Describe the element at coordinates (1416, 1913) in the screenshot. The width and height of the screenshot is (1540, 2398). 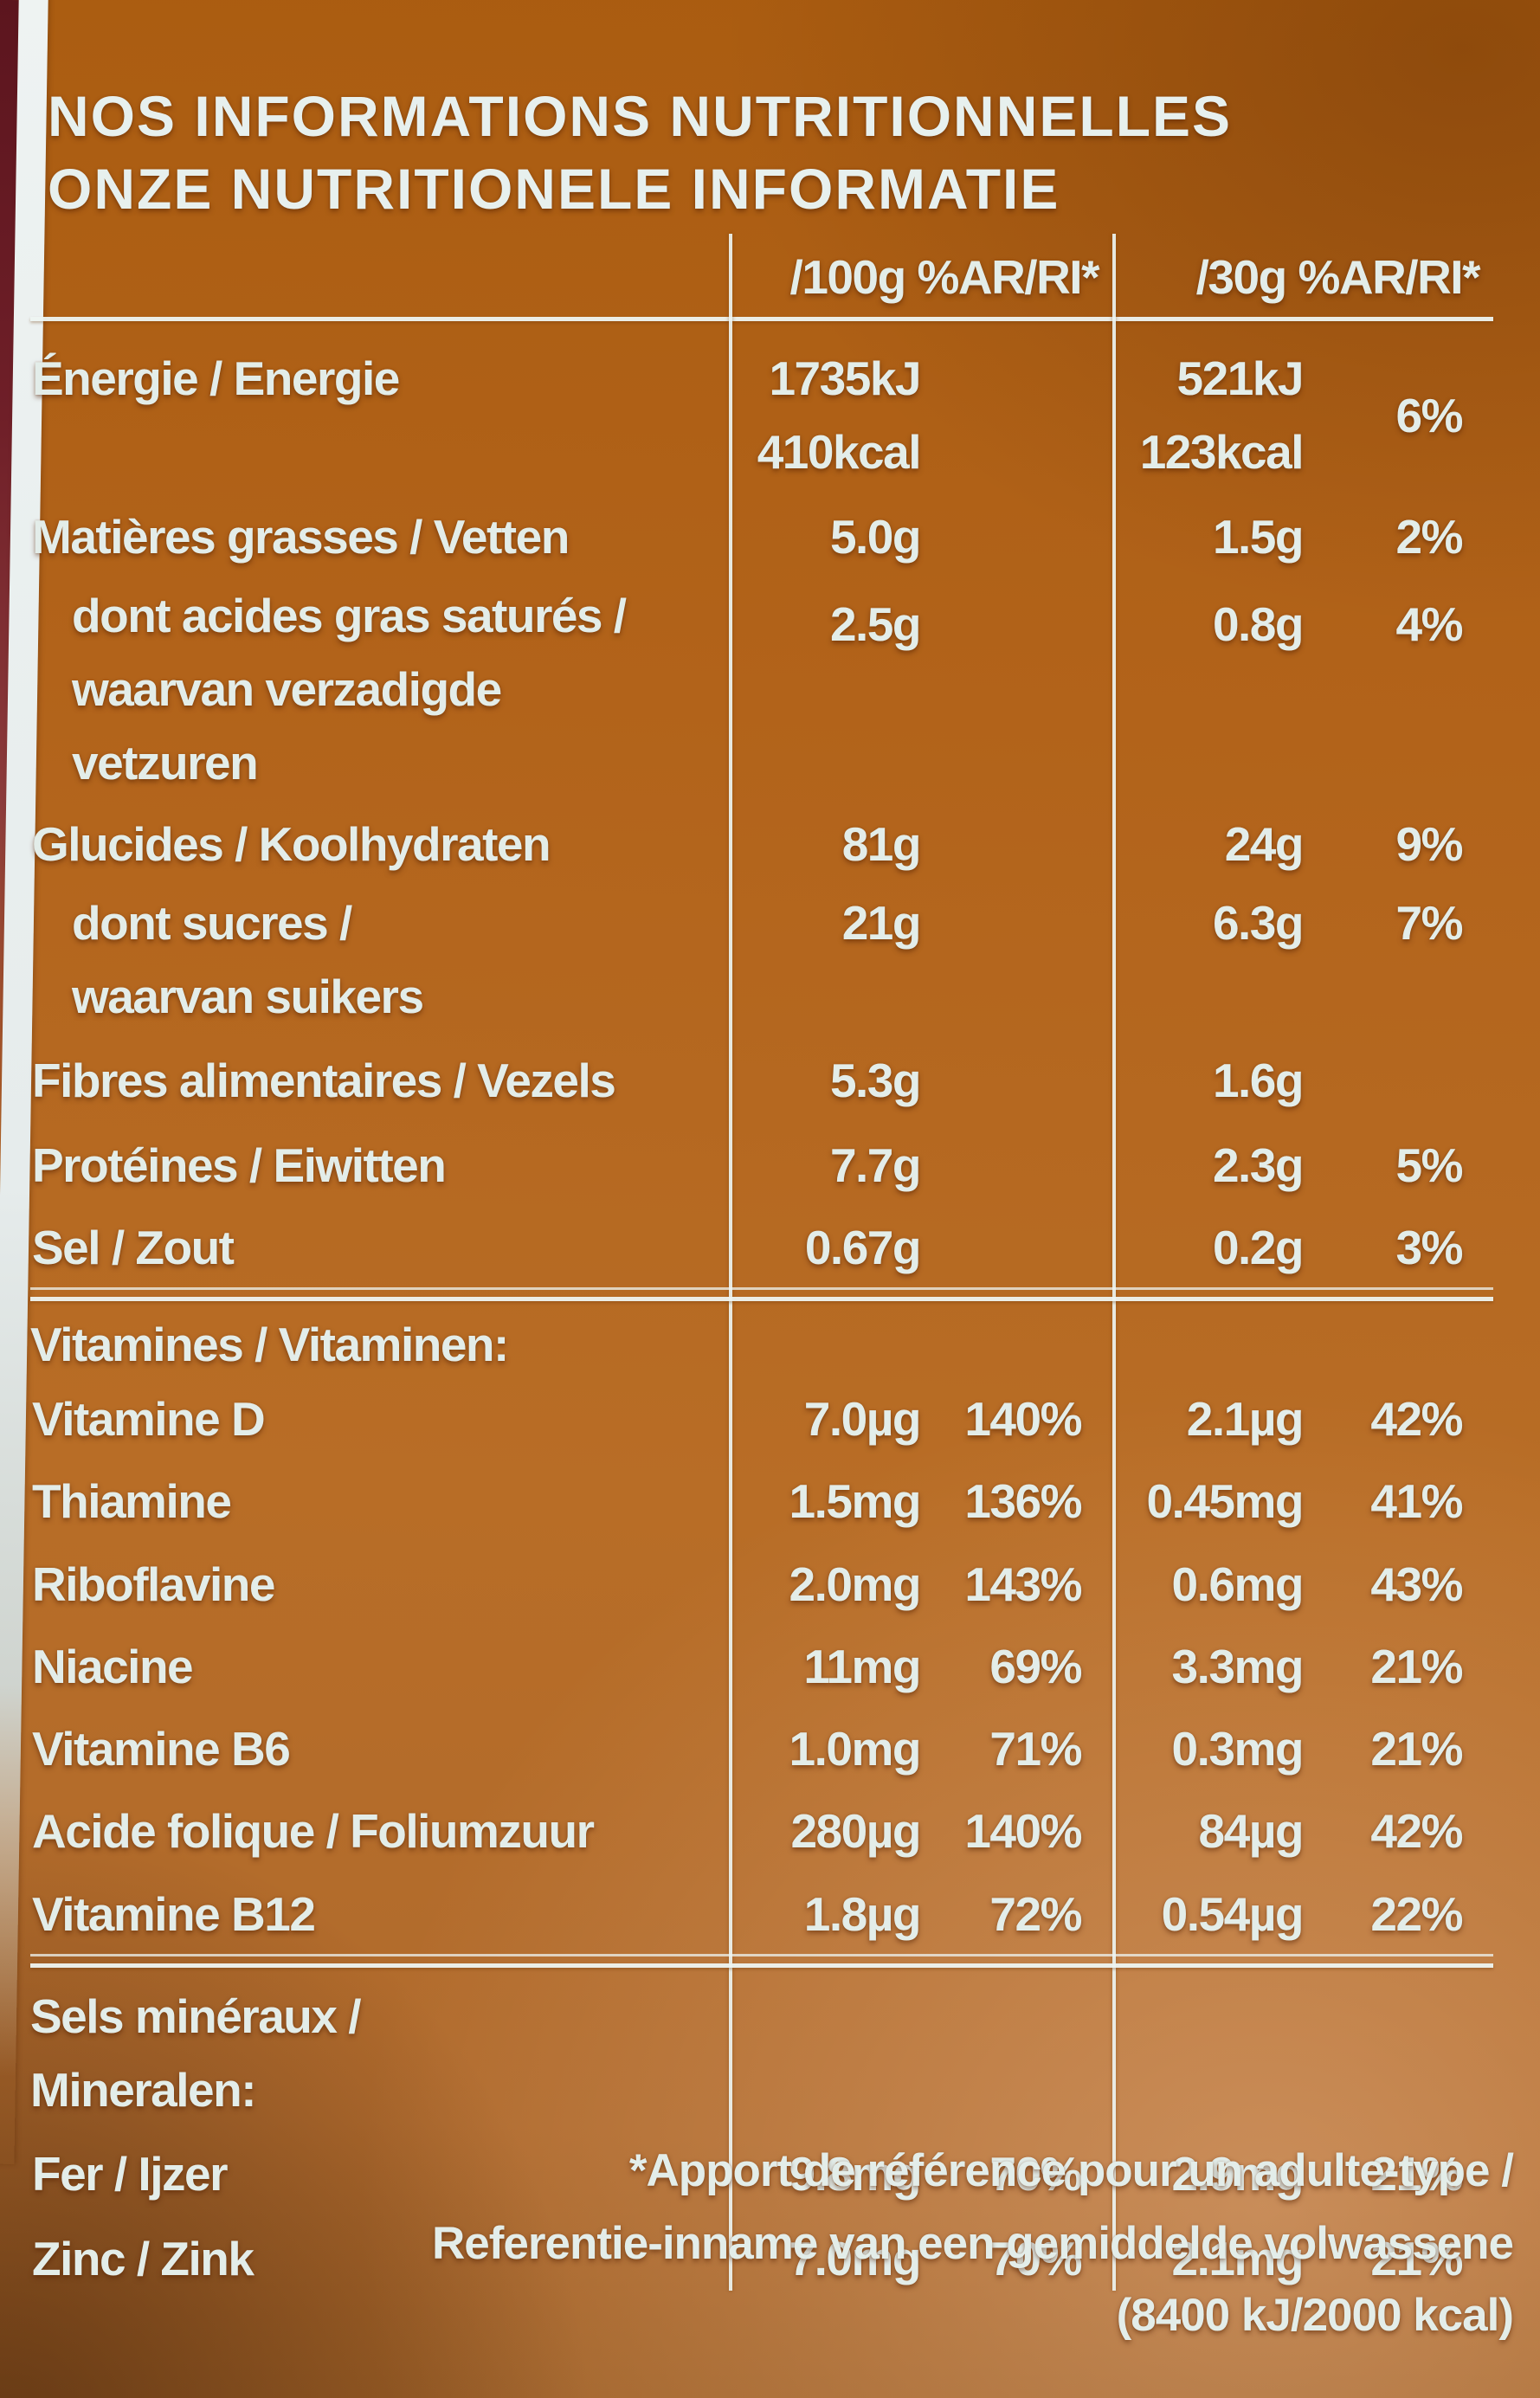
I see `row-pct-30g: 22%` at that location.